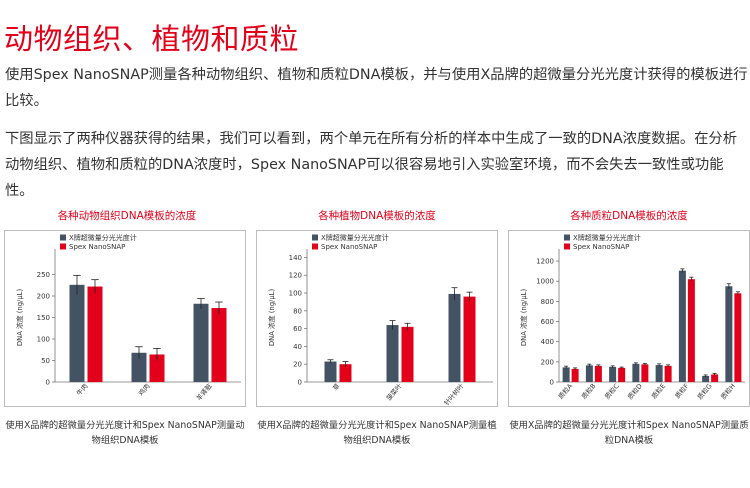 The width and height of the screenshot is (750, 488). What do you see at coordinates (634, 392) in the screenshot?
I see `x-tick-label: 质粒D` at bounding box center [634, 392].